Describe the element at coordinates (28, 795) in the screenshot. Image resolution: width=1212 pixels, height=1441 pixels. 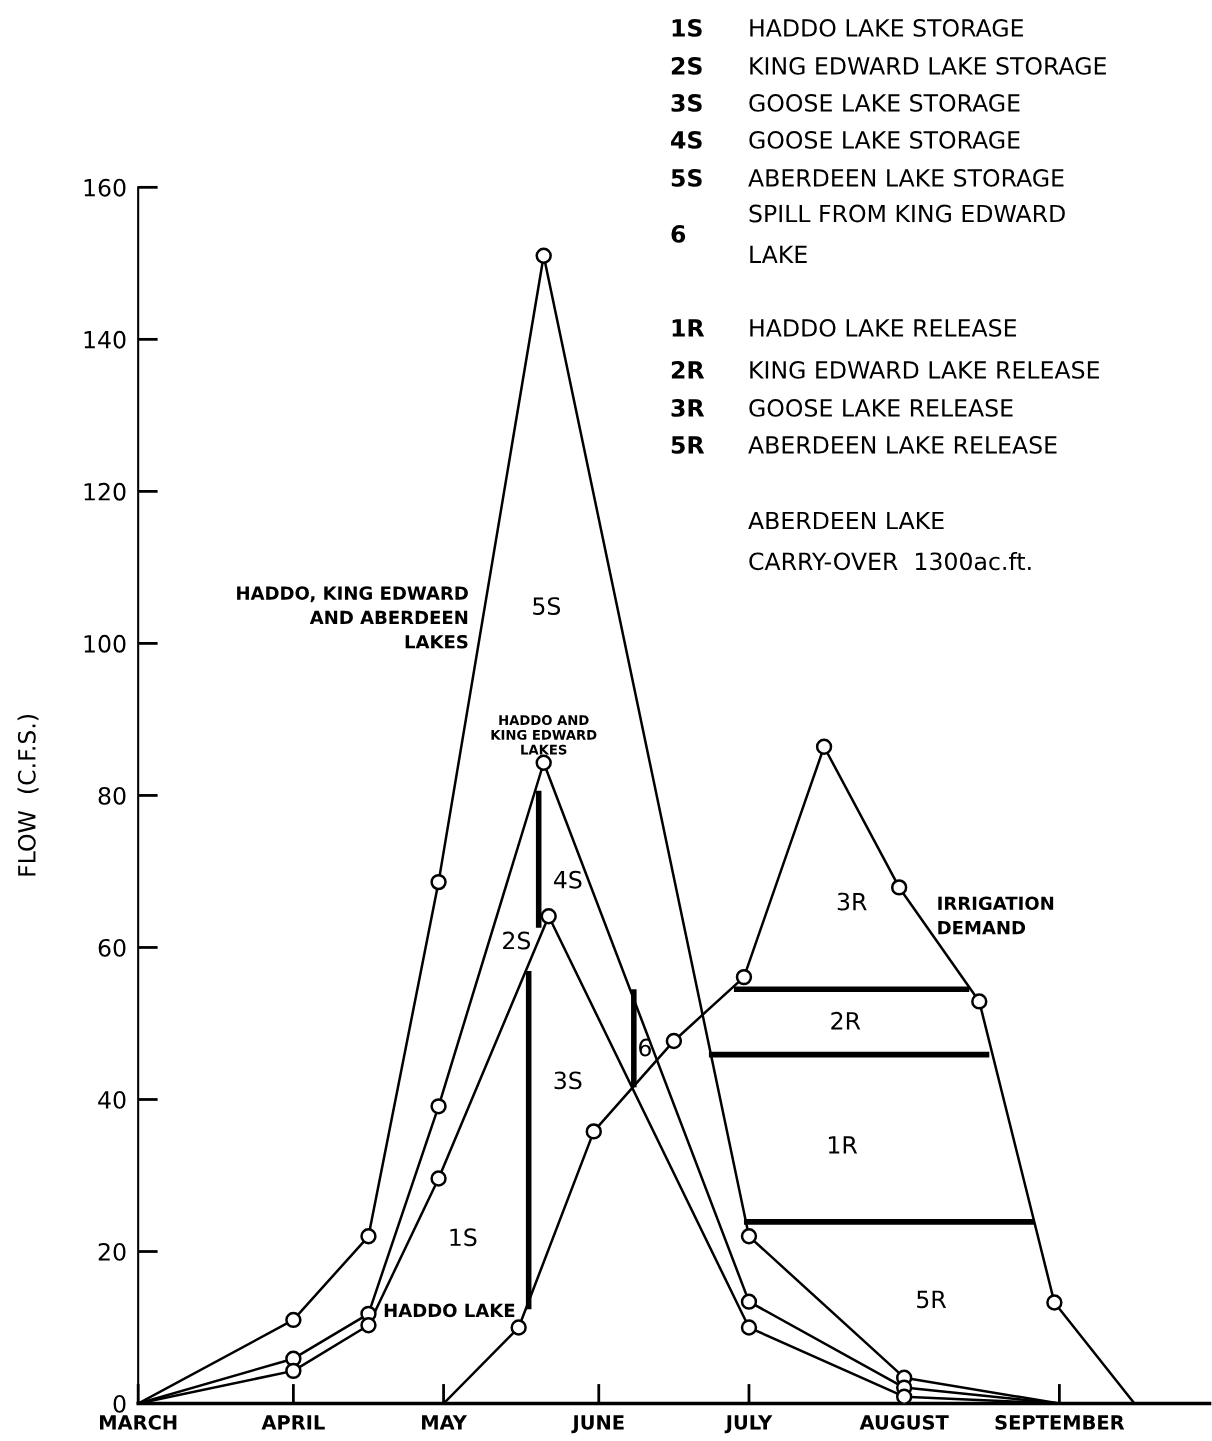
I see `y-axis-title: FLOW (C.F.S.)` at that location.